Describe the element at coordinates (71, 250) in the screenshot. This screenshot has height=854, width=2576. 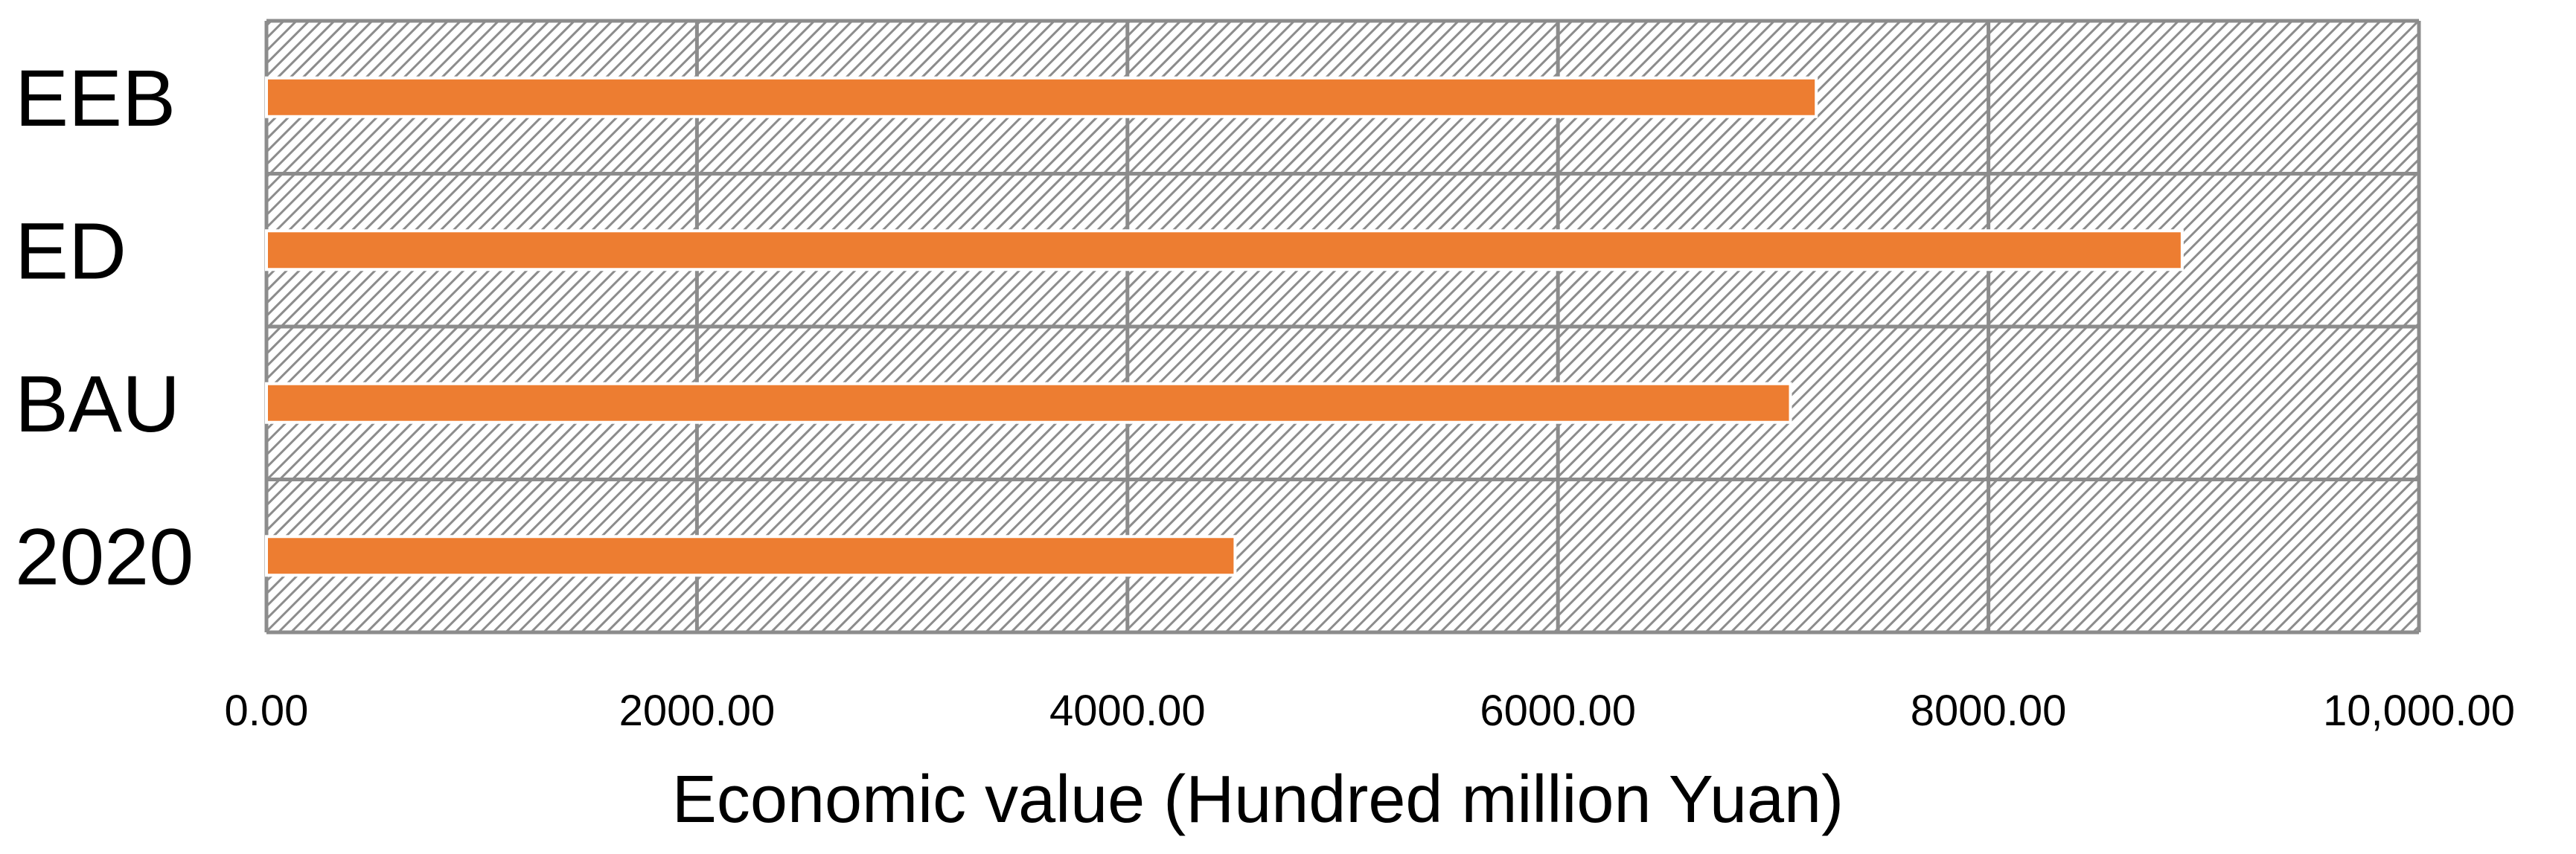
I see `category-label-ed: ED` at that location.